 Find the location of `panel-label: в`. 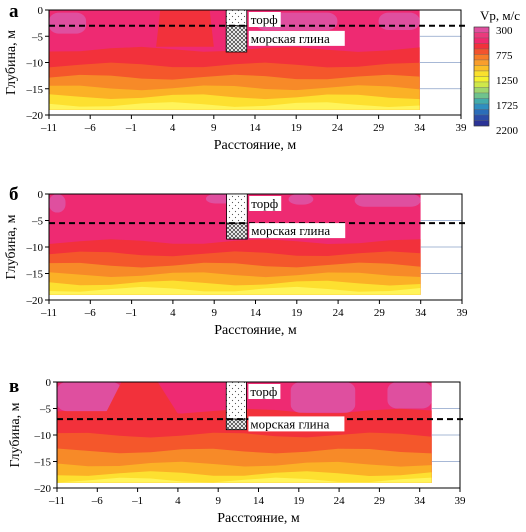

panel-label: в is located at coordinates (14, 386).